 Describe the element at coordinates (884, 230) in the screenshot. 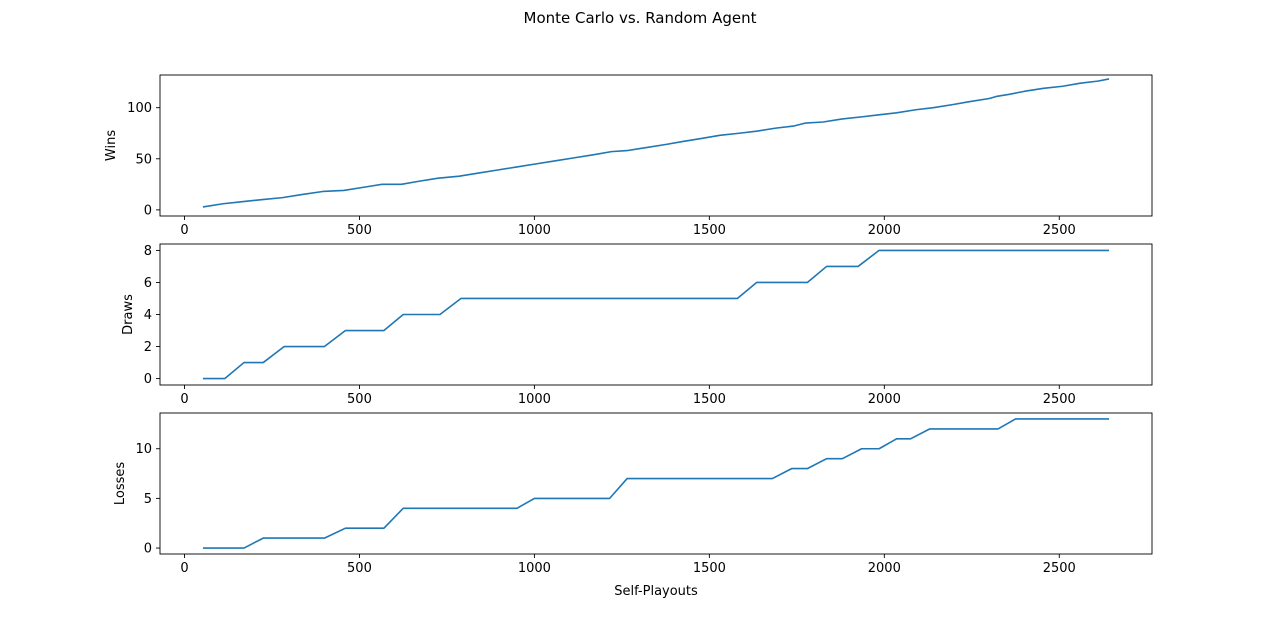

I see `wins-x-tick-label: 2000` at that location.